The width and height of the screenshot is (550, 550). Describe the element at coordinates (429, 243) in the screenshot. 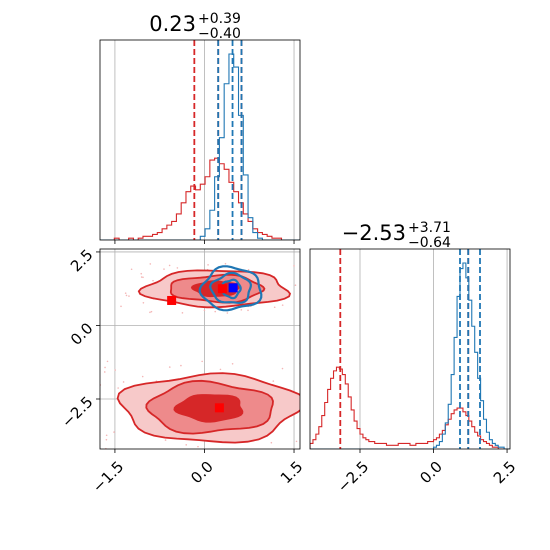

I see `panel-bottom-right-title-lower: −0.64` at that location.